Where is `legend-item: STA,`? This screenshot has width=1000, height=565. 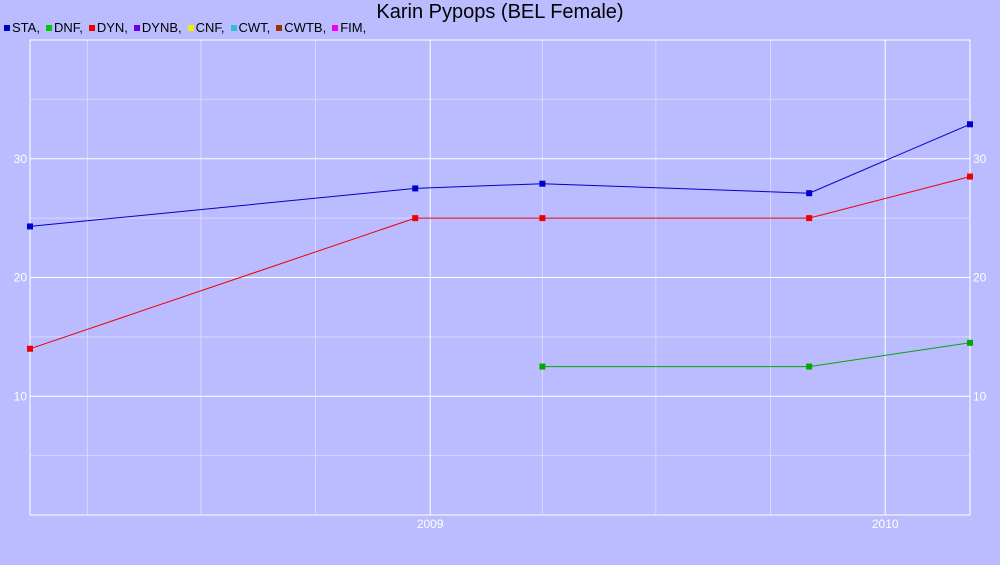 legend-item: STA, is located at coordinates (22, 27).